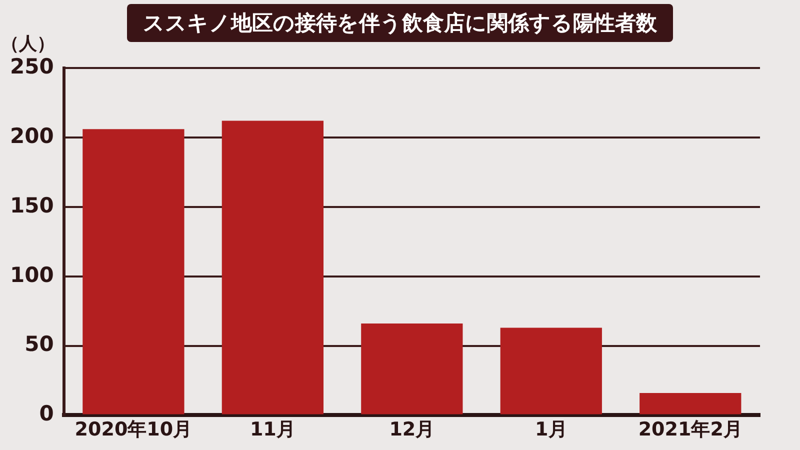  Describe the element at coordinates (27, 44) in the screenshot. I see `y-axis-title: （人）` at that location.